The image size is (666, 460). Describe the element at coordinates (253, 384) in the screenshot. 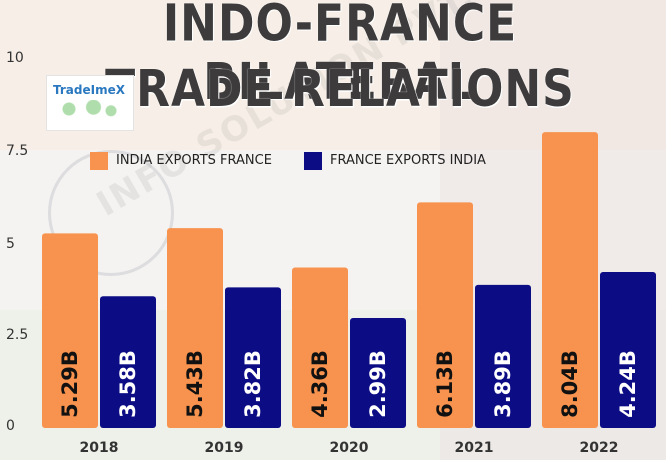

I see `bar-data-label: 3.82B` at that location.